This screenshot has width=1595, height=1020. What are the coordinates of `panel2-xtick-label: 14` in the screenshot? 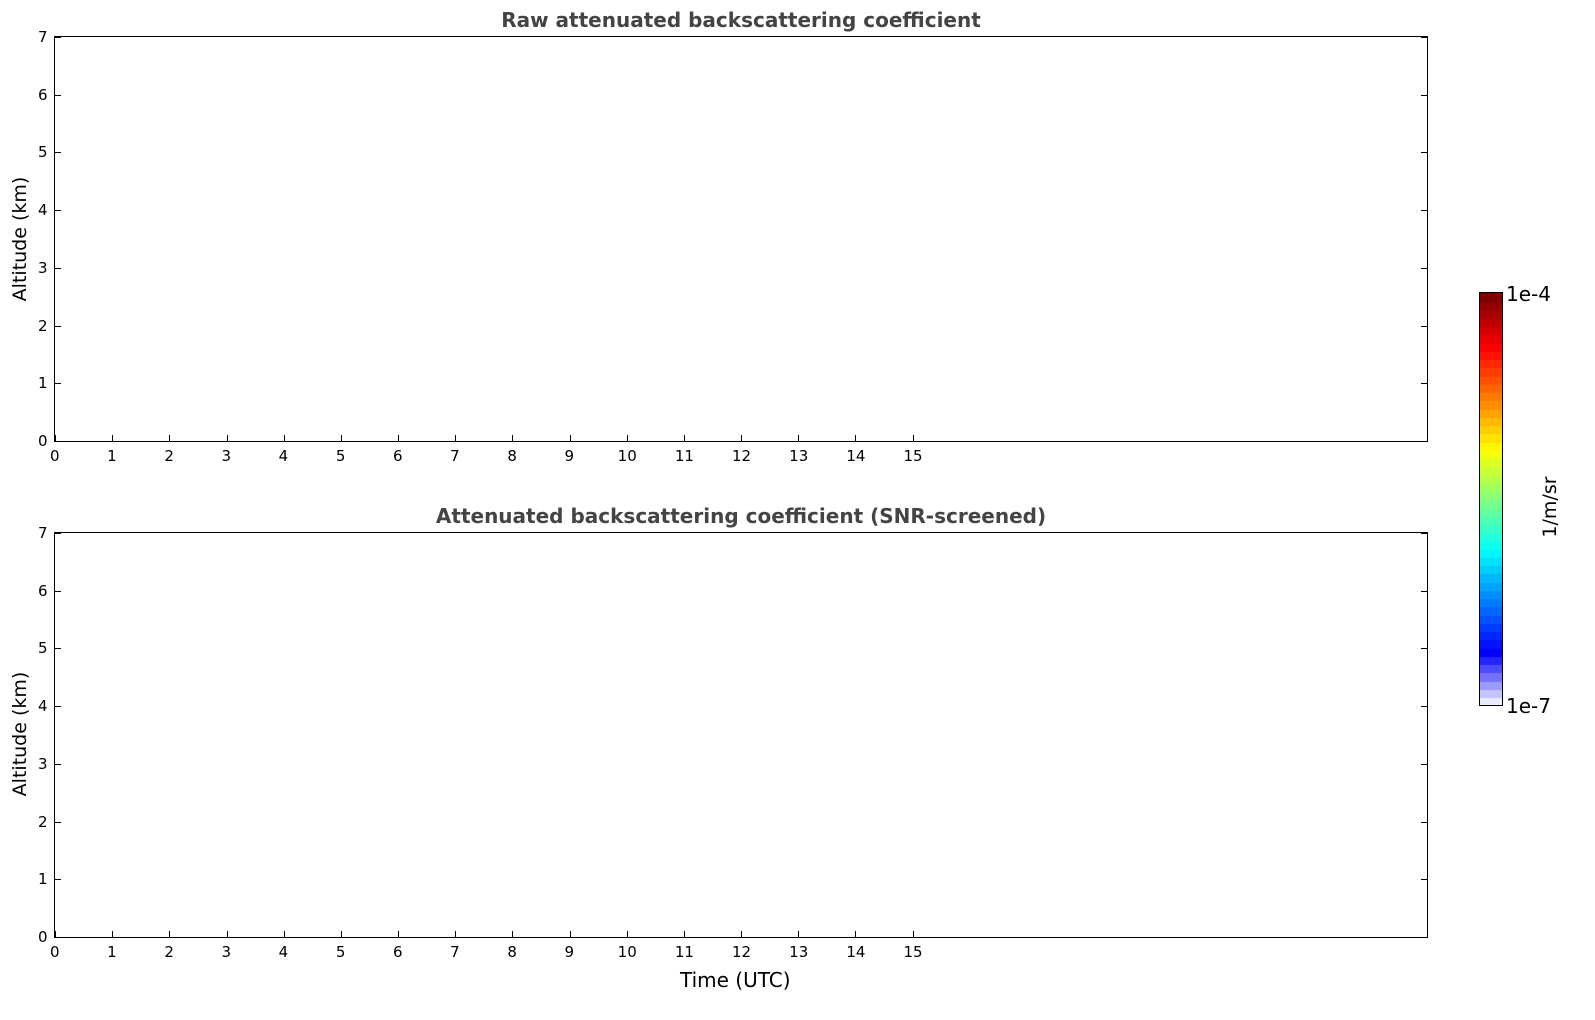 It's located at (856, 952).